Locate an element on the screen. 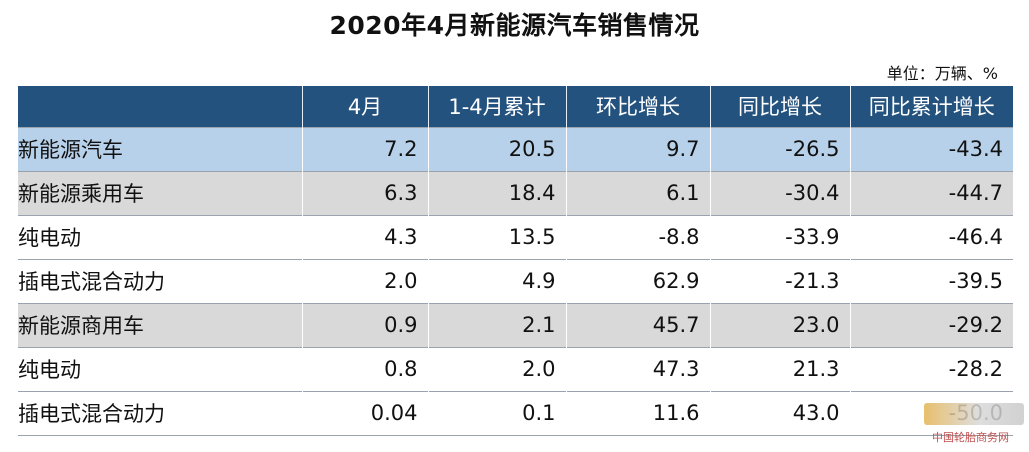  column-header: 4月 is located at coordinates (365, 106).